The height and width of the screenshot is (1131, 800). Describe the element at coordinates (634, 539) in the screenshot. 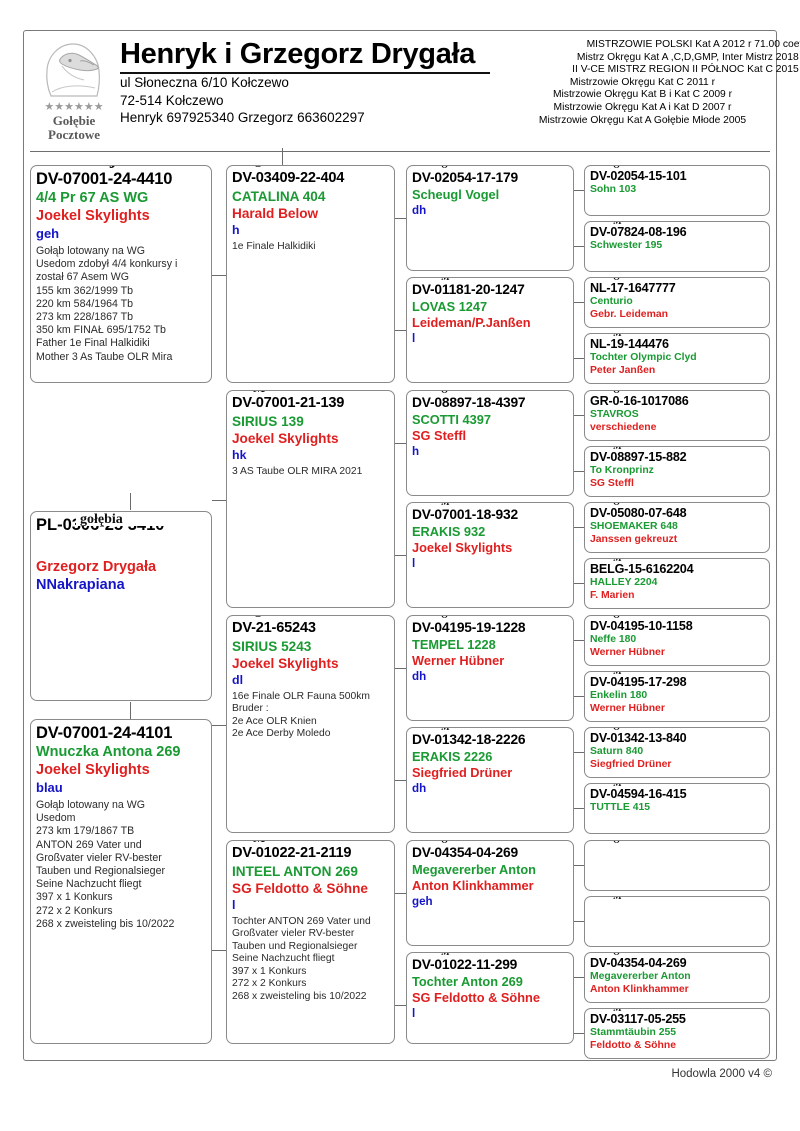

I see `breeder-name: Janssen gekreuzt` at that location.